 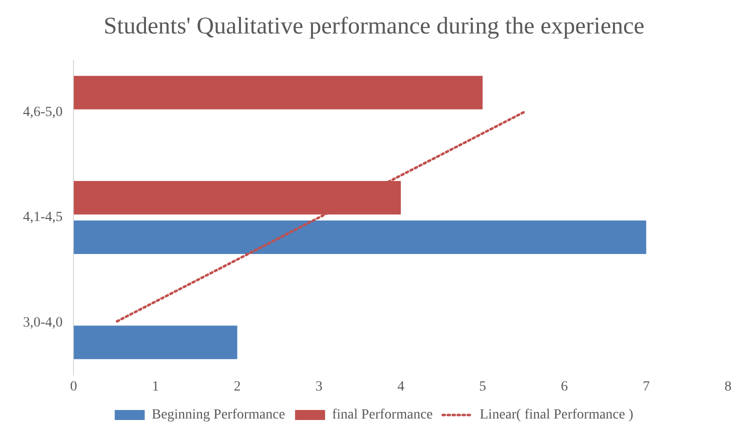 I want to click on x-tick-label: 4, so click(x=400, y=386).